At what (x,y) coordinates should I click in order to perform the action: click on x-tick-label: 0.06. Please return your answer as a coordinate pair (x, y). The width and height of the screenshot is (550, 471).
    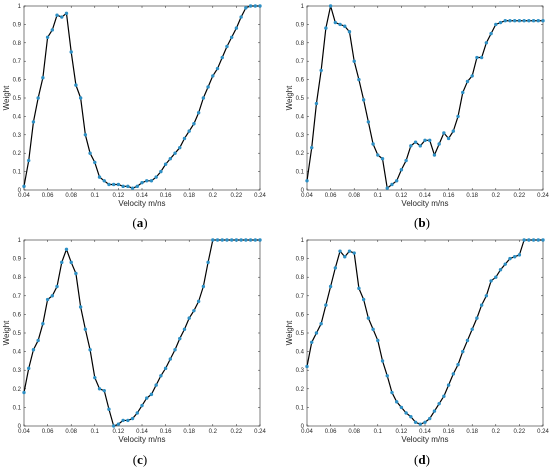
    Looking at the image, I should click on (48, 432).